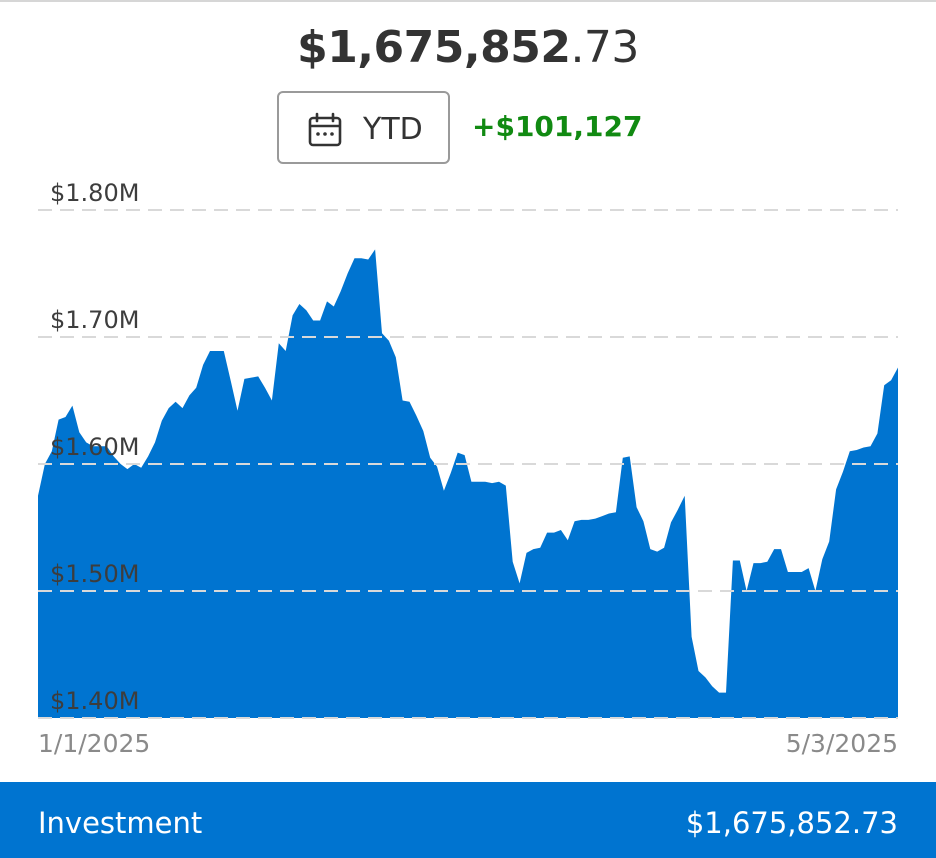 The width and height of the screenshot is (936, 858). I want to click on balance-cents: .73, so click(604, 47).